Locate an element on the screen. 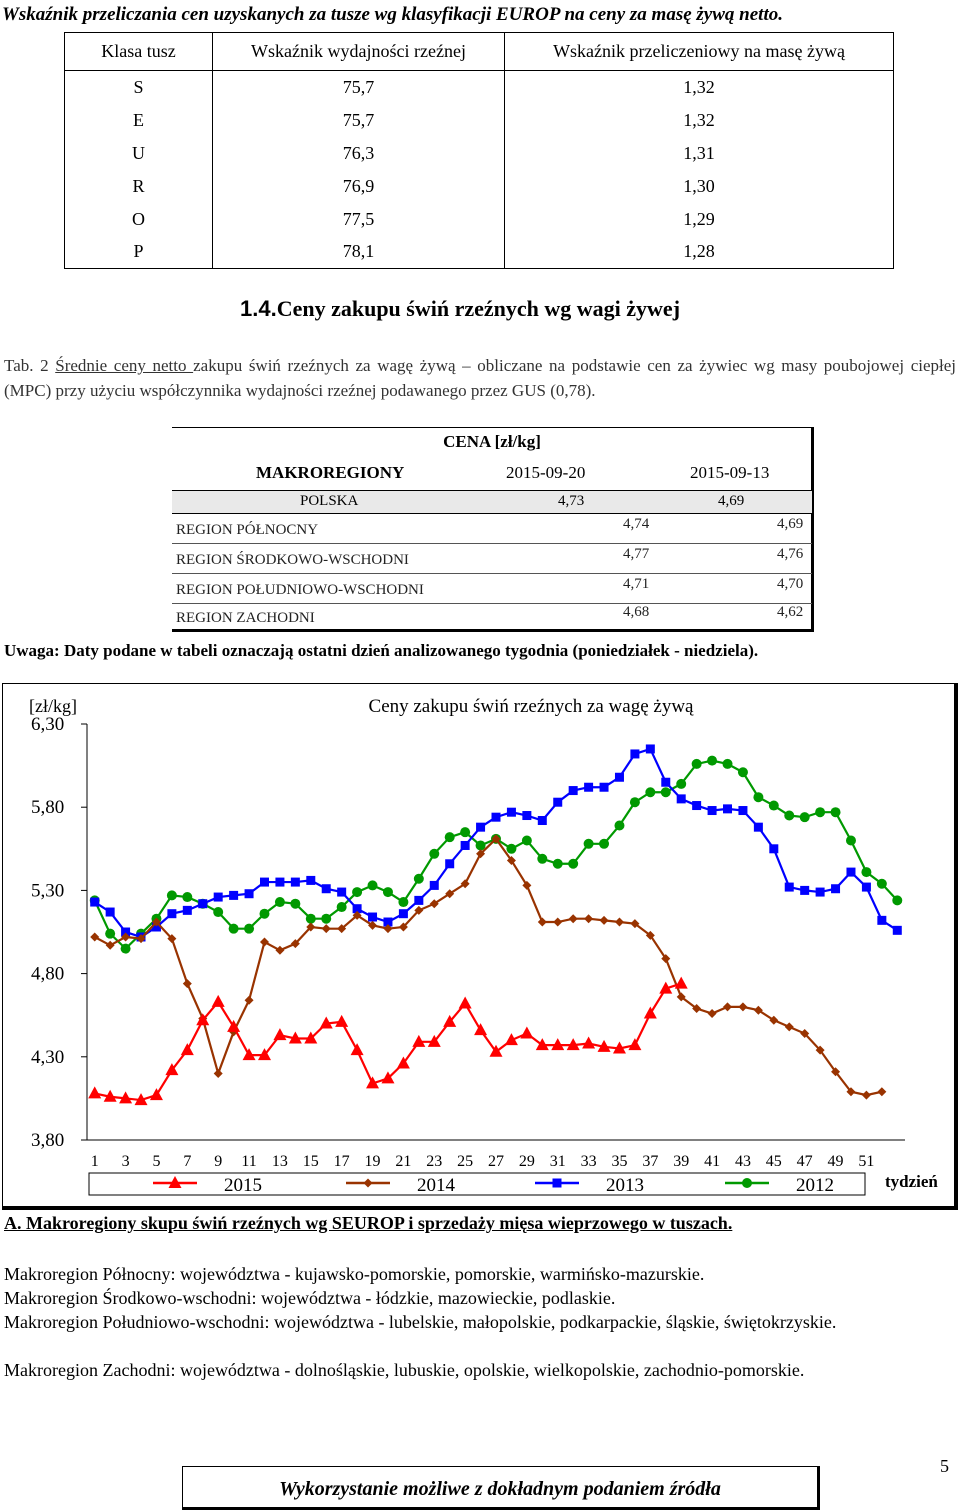 The width and height of the screenshot is (960, 1511). legend-label-2014: 2014 is located at coordinates (436, 1185).